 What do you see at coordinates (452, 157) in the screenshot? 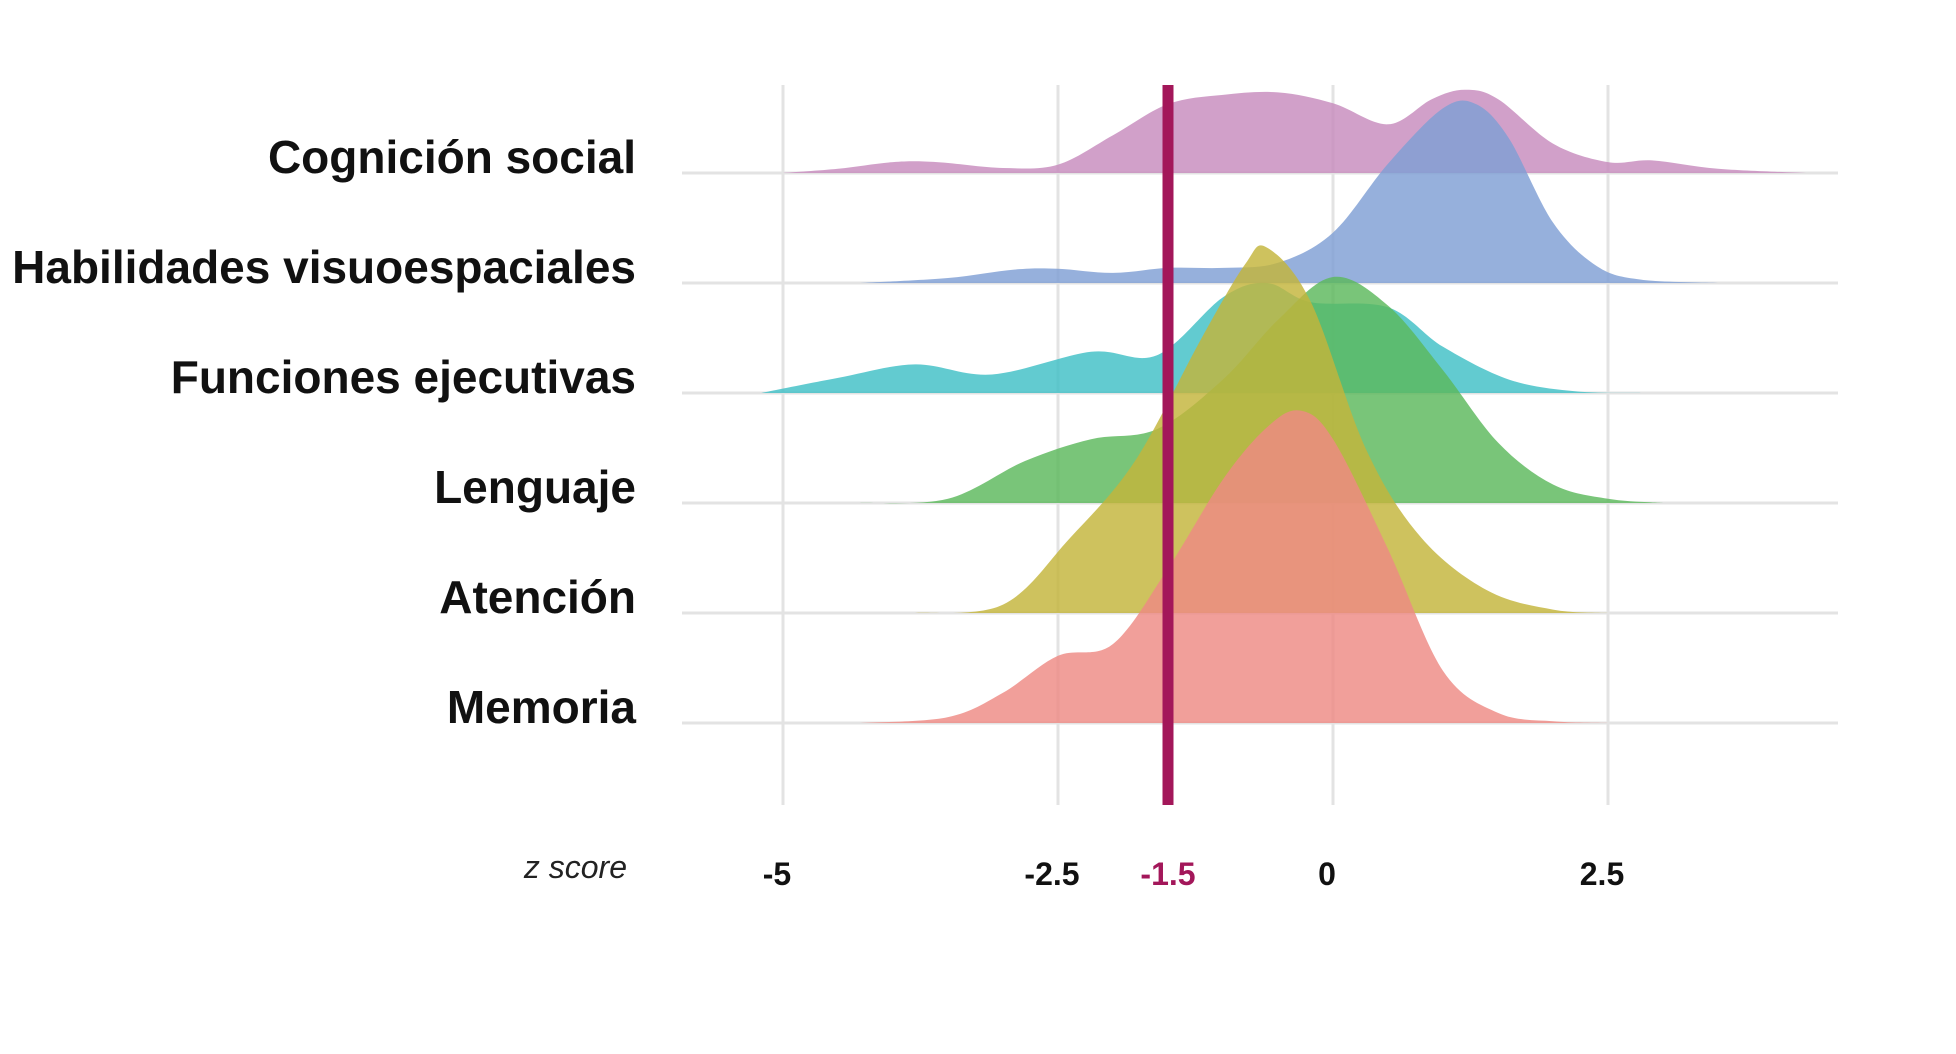
I see `category-label: Cognición social` at bounding box center [452, 157].